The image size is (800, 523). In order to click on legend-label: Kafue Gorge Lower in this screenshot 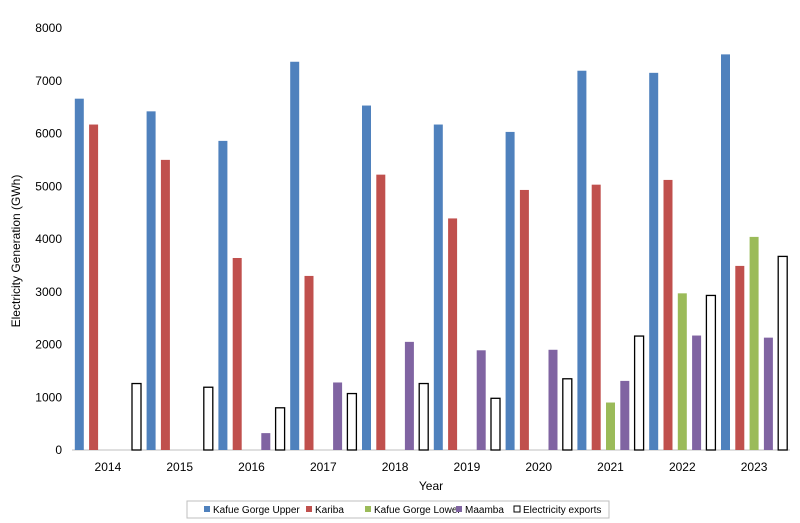, I will do `click(417, 510)`.